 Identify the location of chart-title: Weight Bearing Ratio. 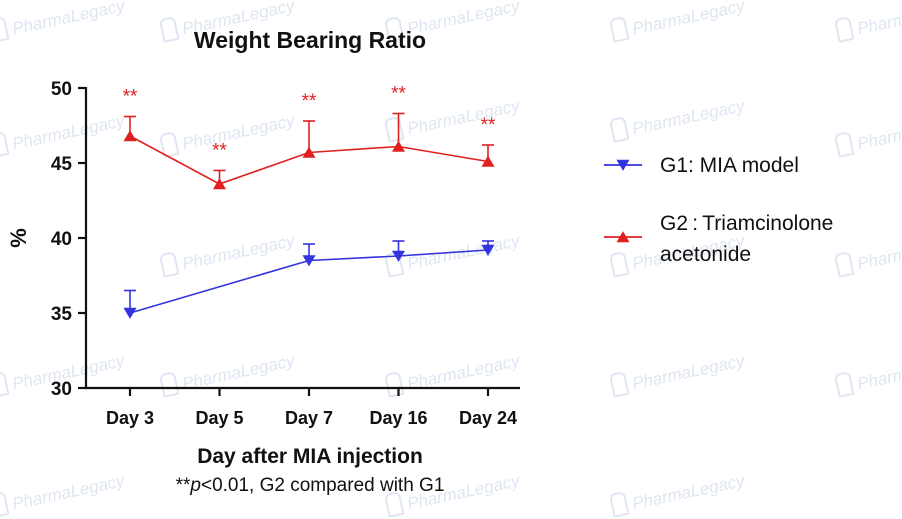
(310, 40).